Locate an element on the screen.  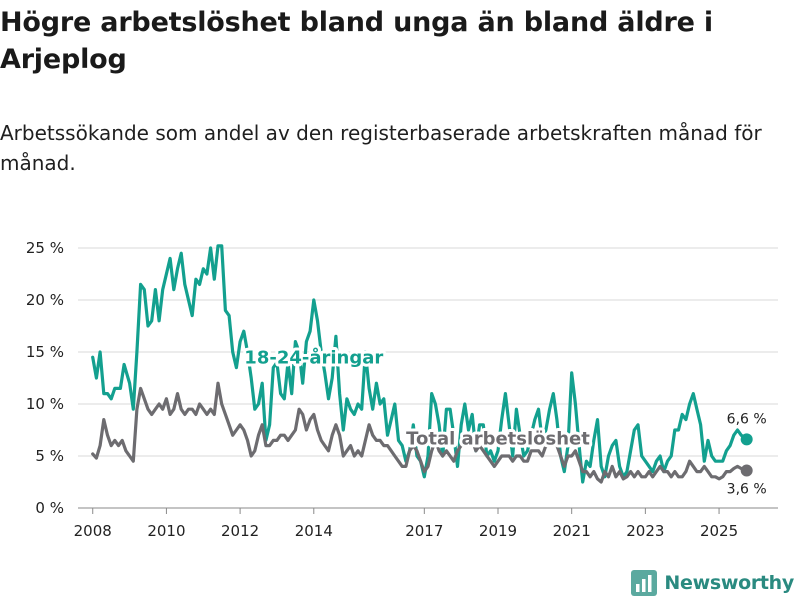
x-axis-ticks: 2008 2010 2012 2014 2017 2019 2021 2023 2025 is located at coordinates (406, 524).